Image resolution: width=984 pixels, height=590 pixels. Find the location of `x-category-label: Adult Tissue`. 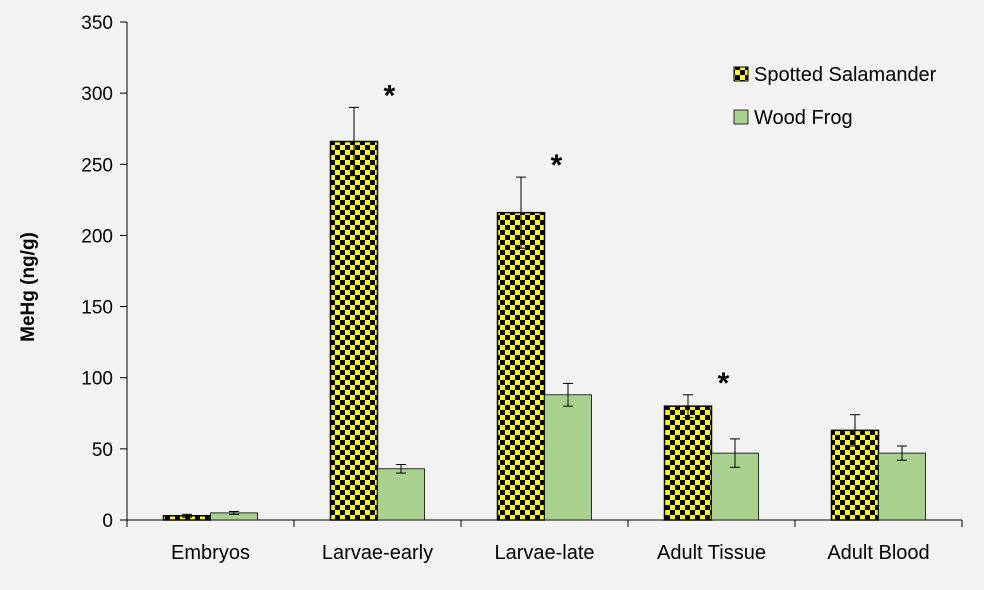

x-category-label: Adult Tissue is located at coordinates (711, 553).